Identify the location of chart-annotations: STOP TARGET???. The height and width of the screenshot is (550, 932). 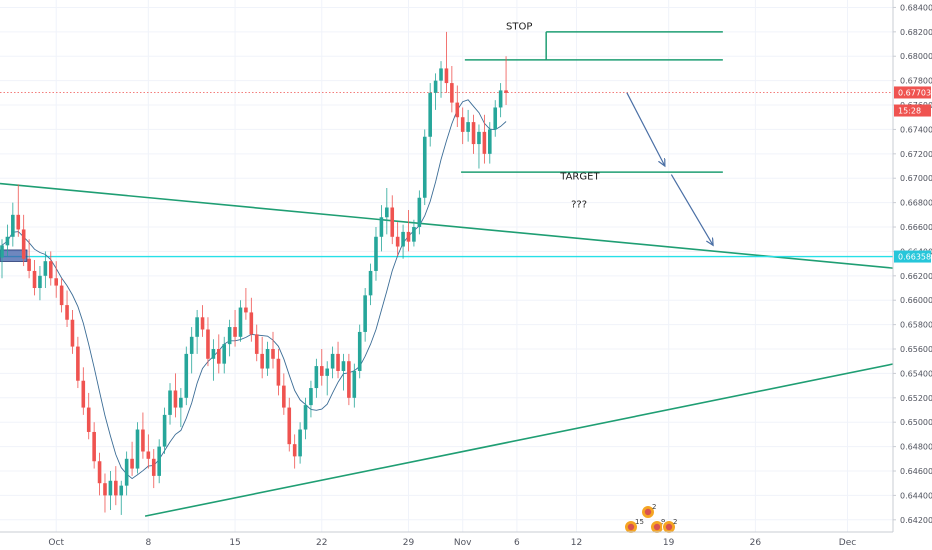
(553, 115).